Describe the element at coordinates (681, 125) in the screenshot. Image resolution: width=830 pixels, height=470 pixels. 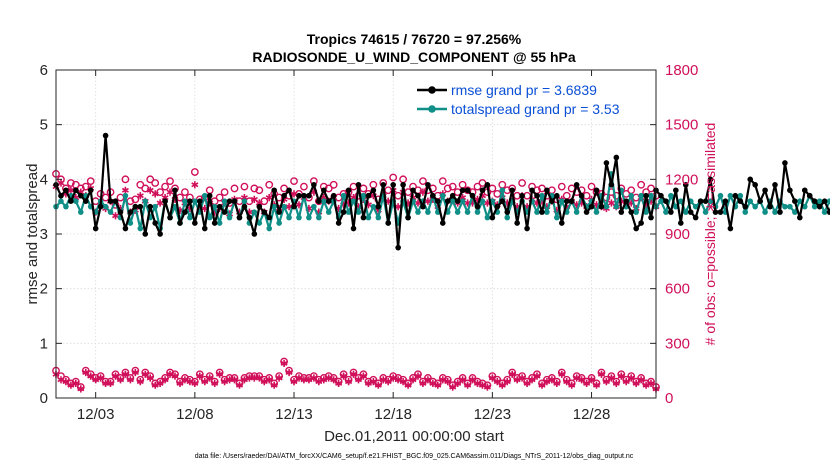
I see `y-right-tick-label: 1500` at that location.